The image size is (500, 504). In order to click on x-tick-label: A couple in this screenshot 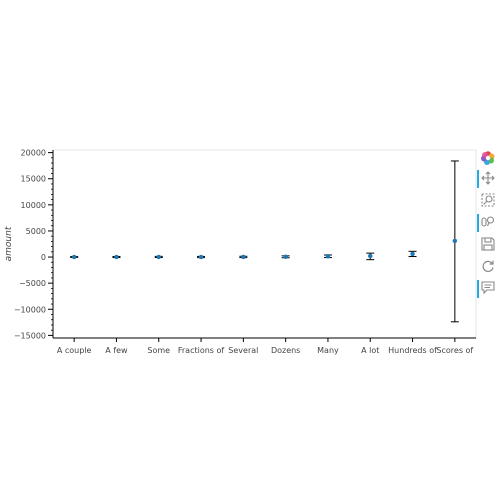, I will do `click(74, 350)`.